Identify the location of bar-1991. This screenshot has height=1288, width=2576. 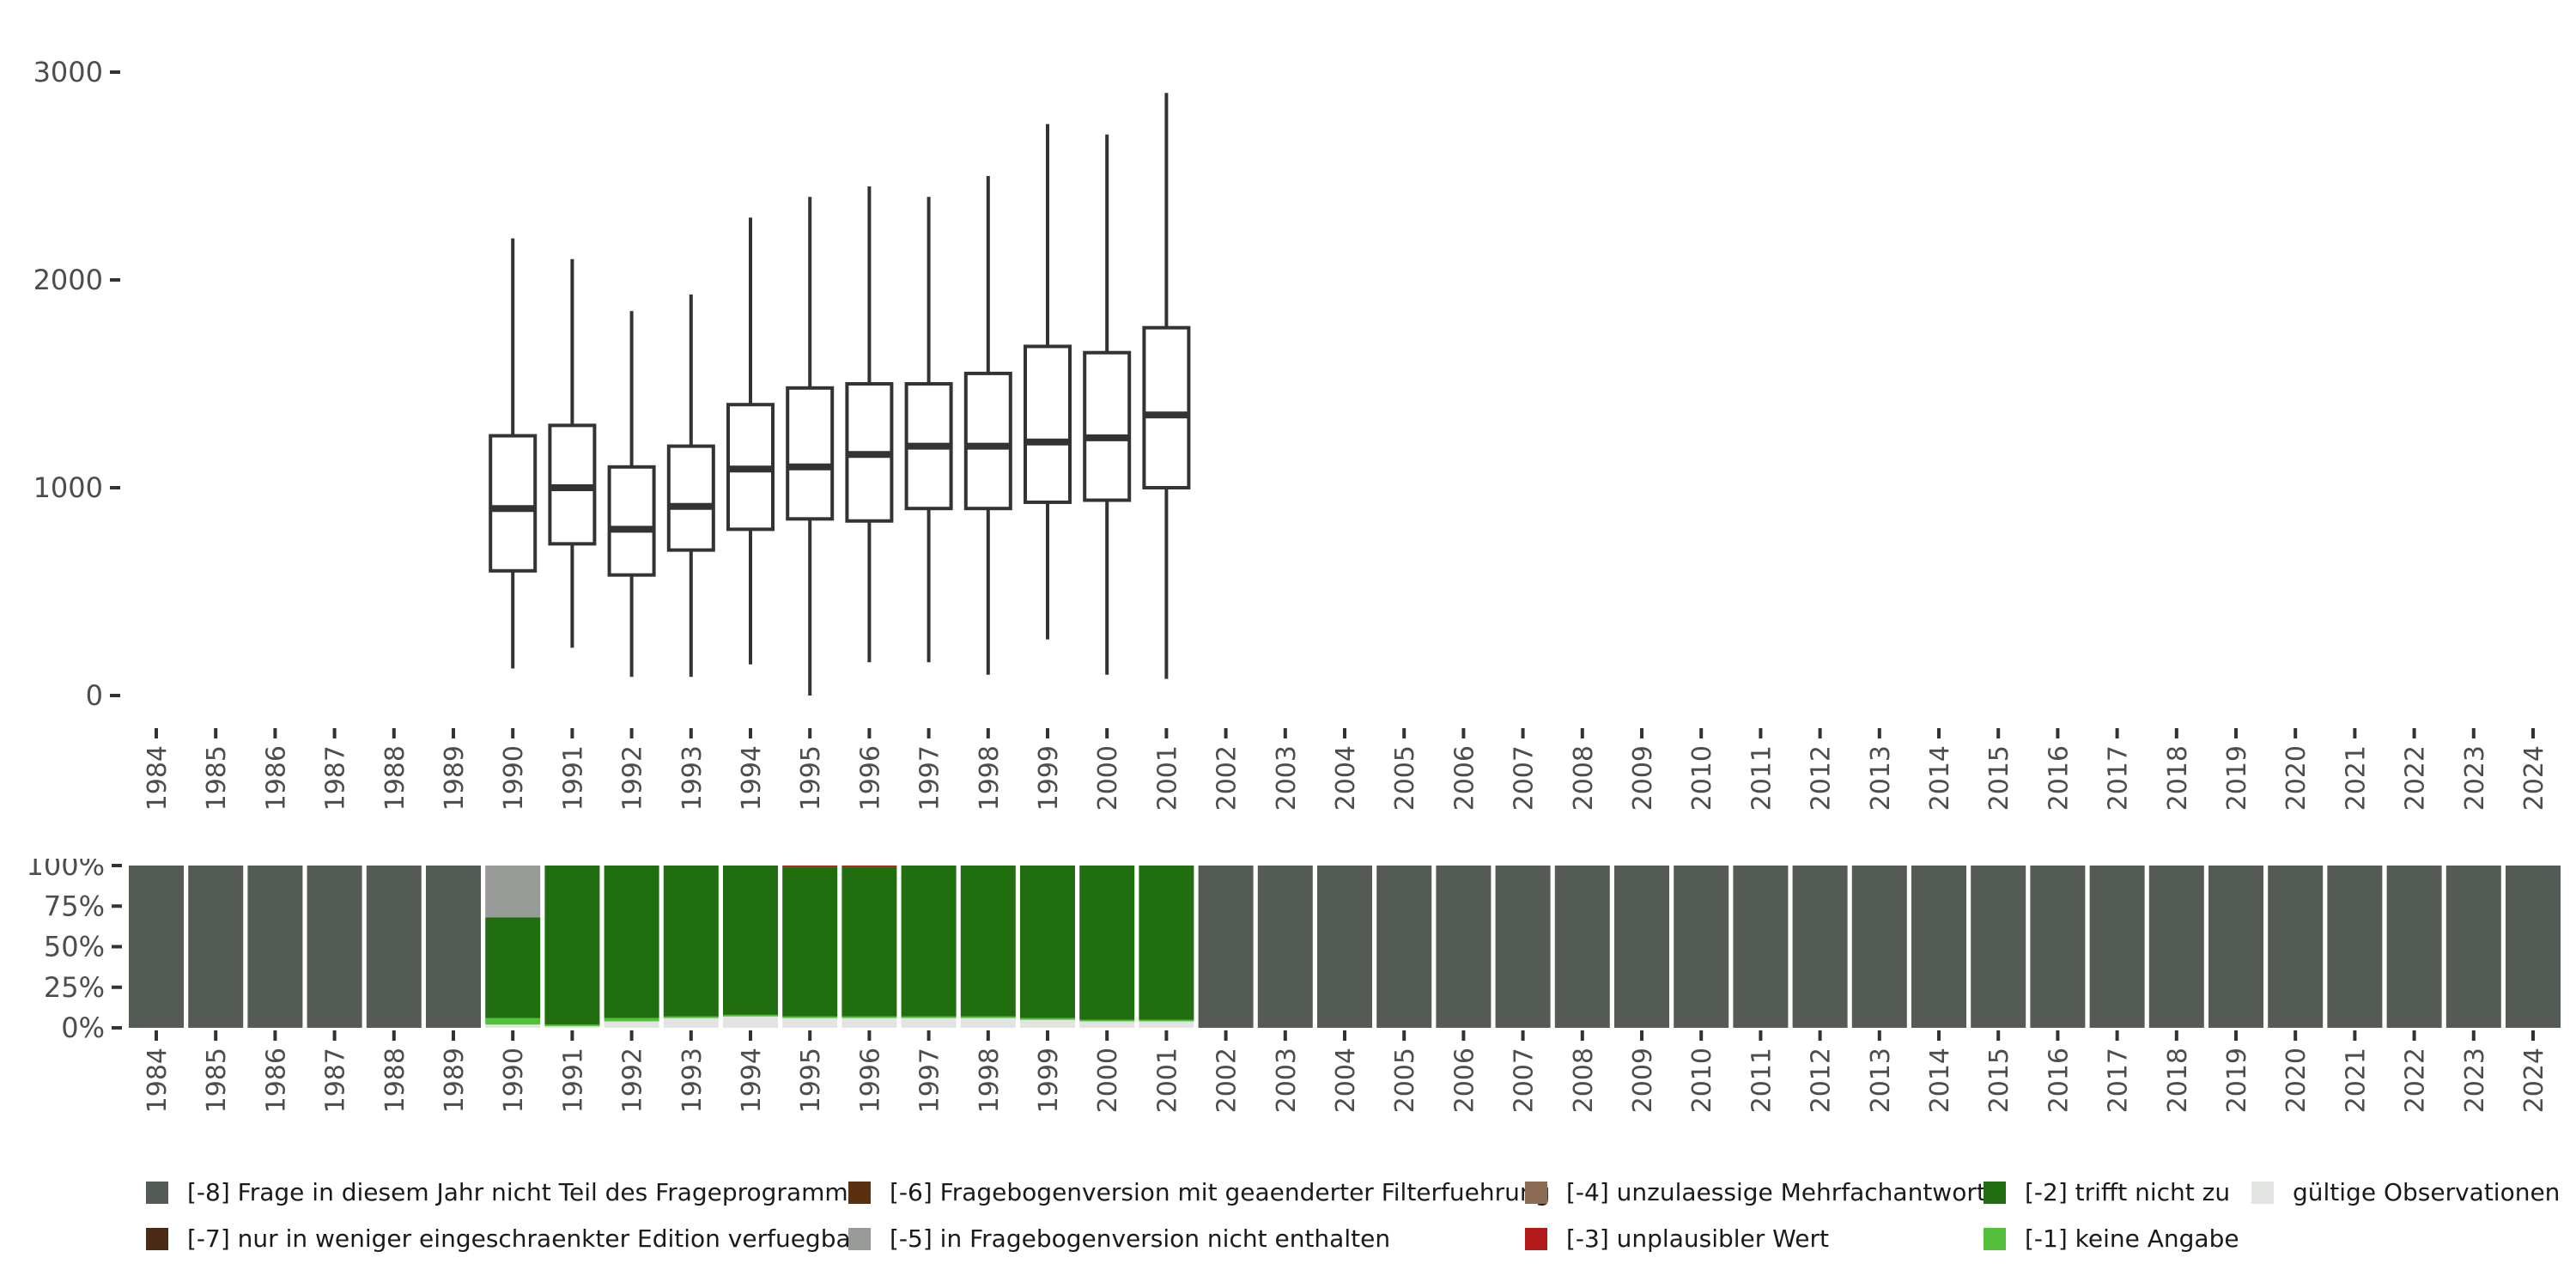
(572, 947).